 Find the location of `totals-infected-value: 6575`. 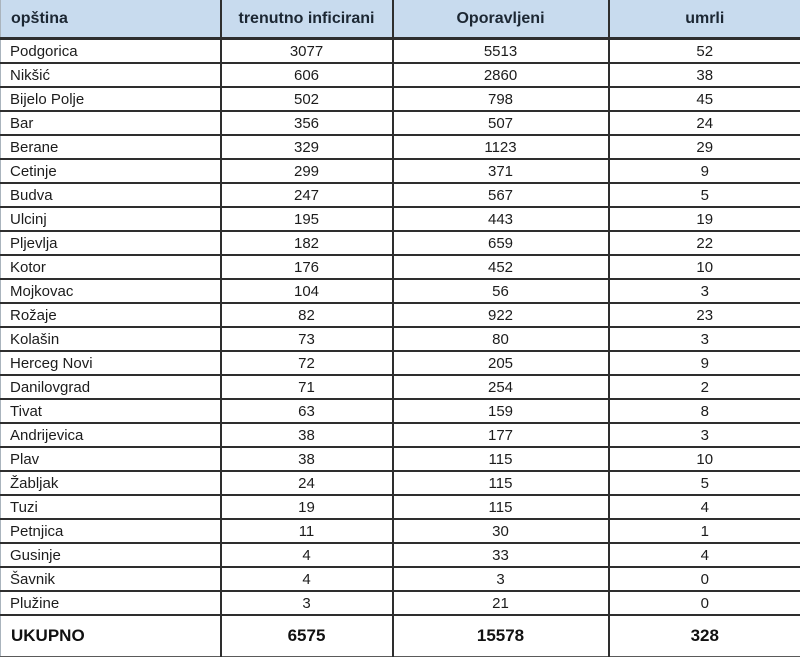

totals-infected-value: 6575 is located at coordinates (306, 635).